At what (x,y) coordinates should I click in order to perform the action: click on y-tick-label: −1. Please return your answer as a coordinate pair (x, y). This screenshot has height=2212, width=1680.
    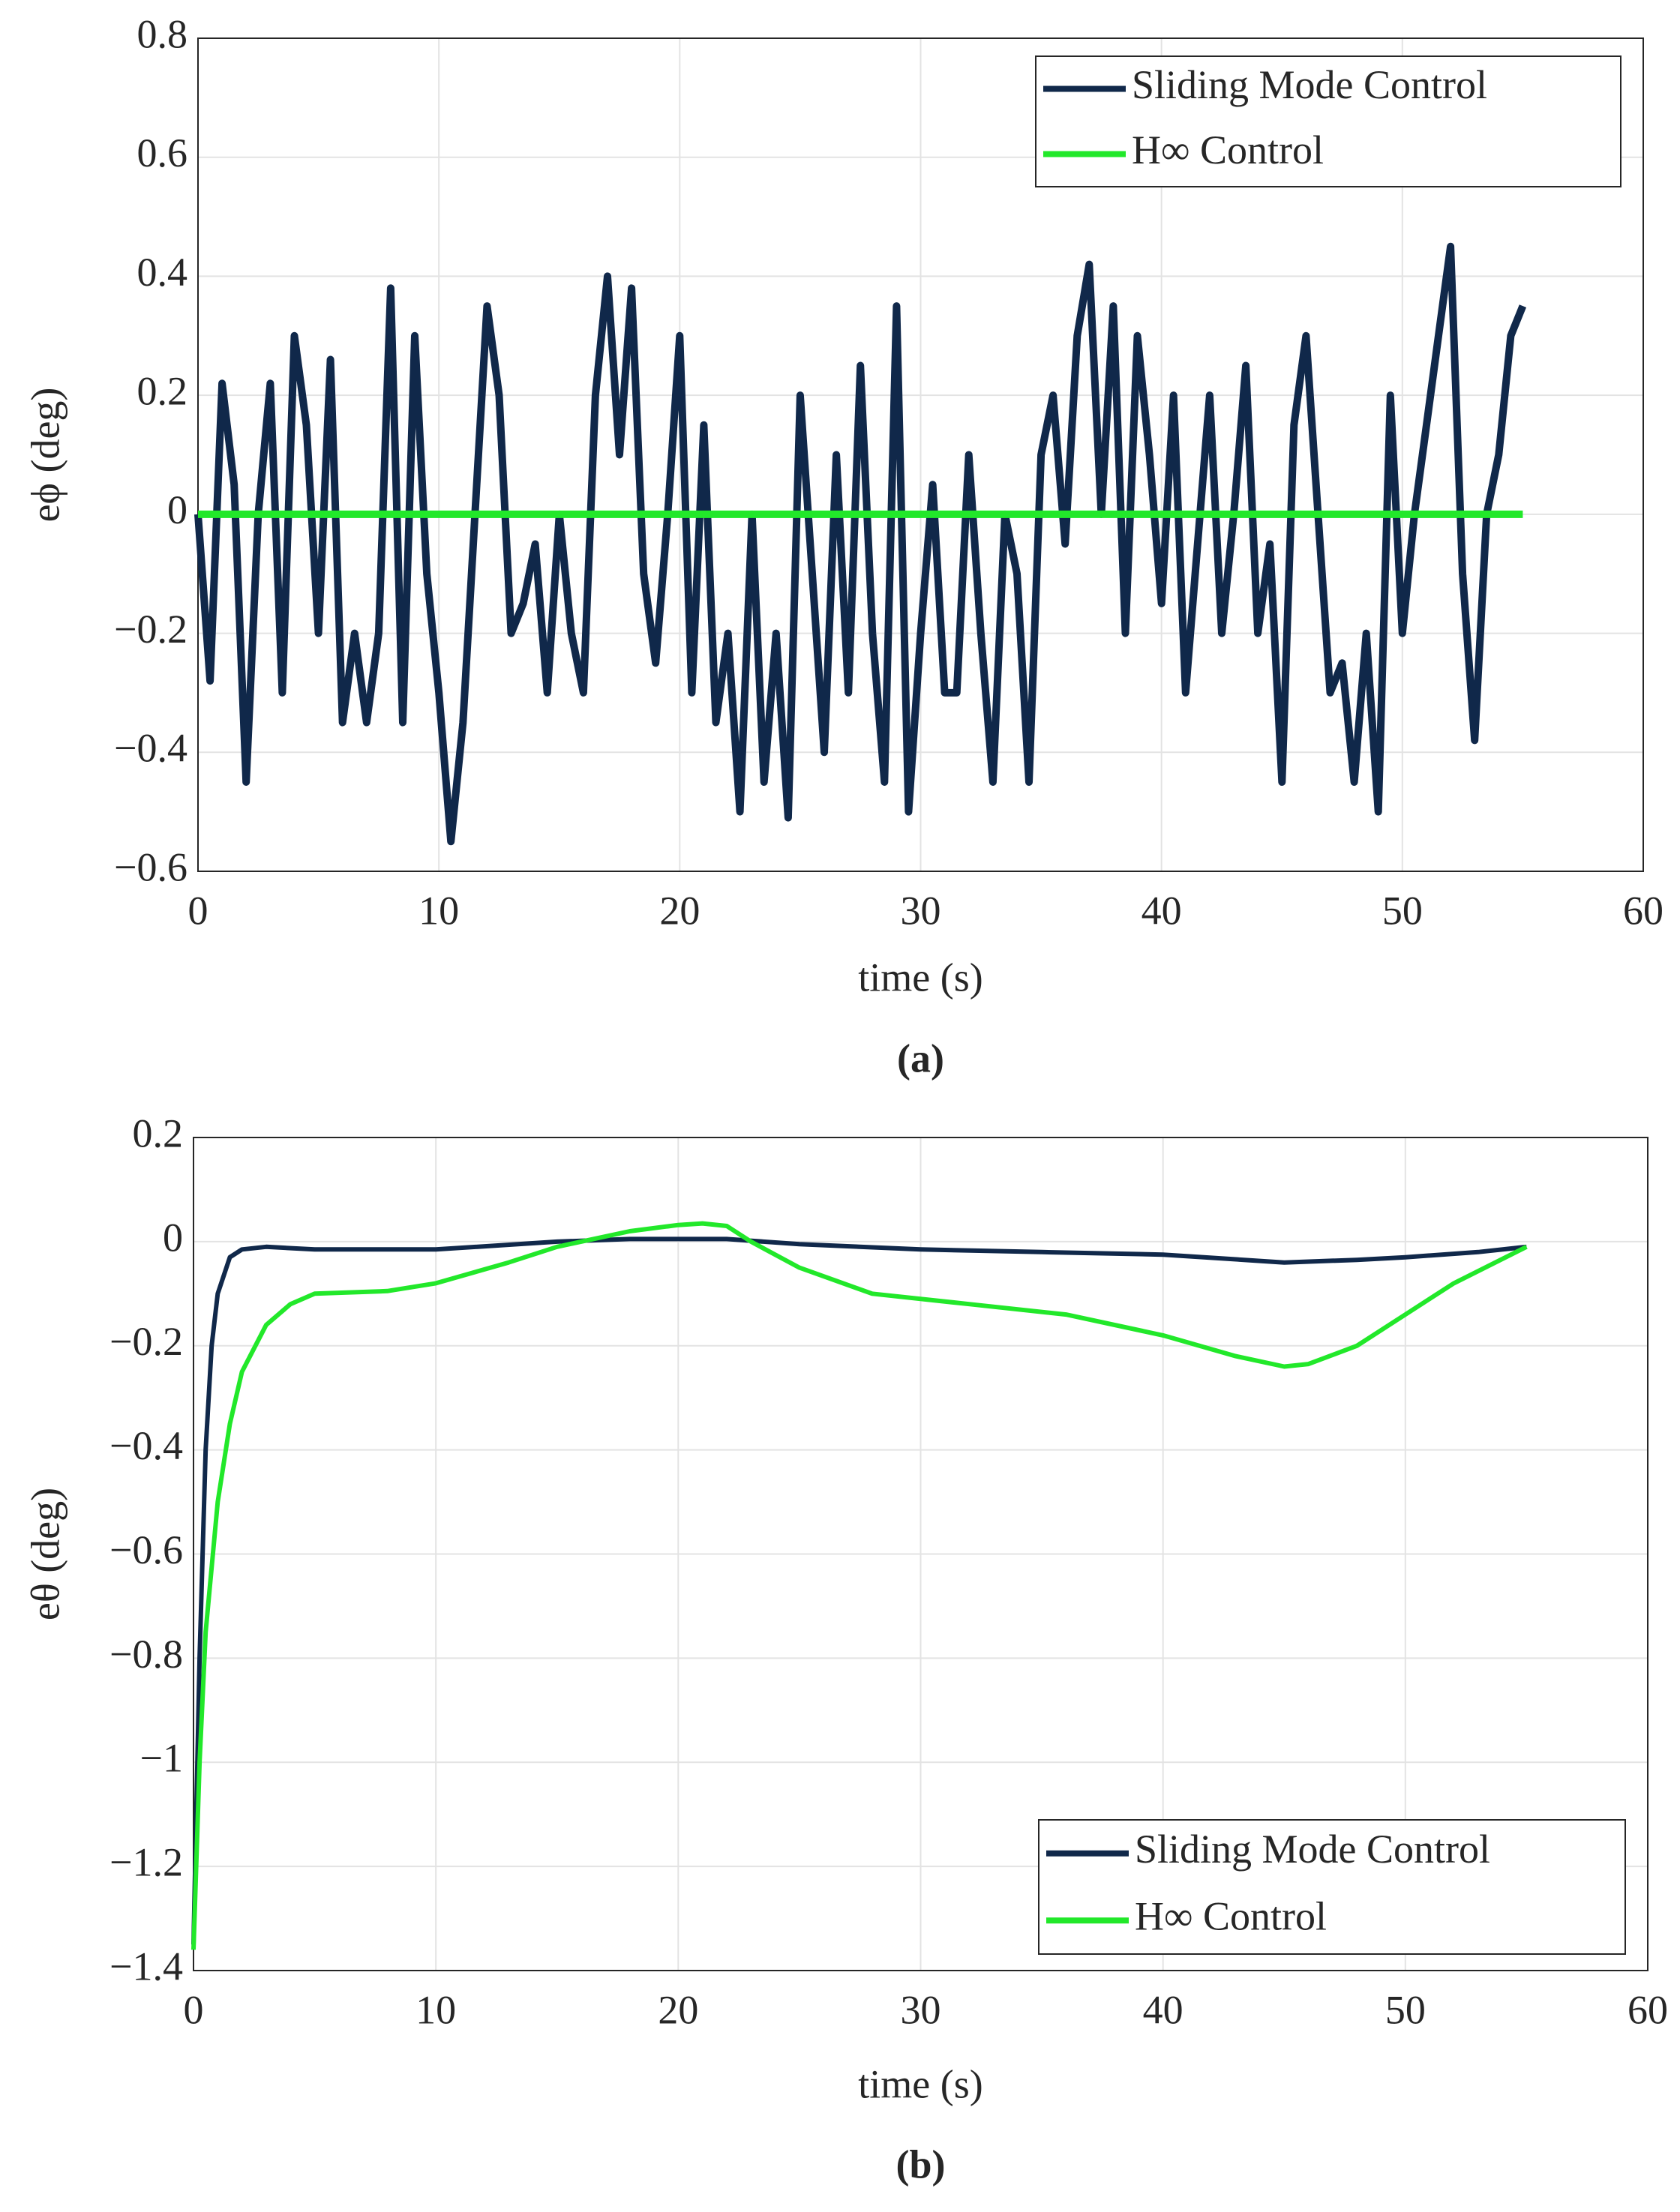
    Looking at the image, I should click on (161, 1758).